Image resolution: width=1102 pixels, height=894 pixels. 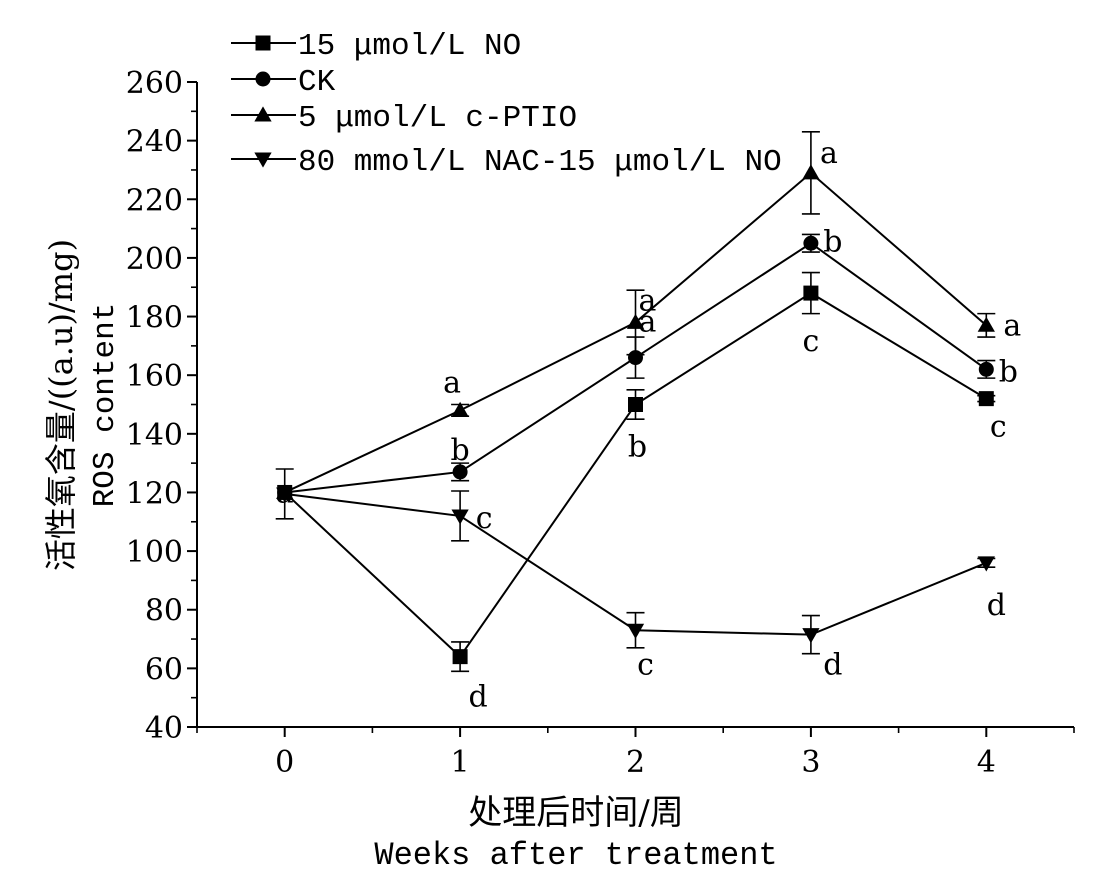 What do you see at coordinates (635, 762) in the screenshot?
I see `x-tick-label: 2` at bounding box center [635, 762].